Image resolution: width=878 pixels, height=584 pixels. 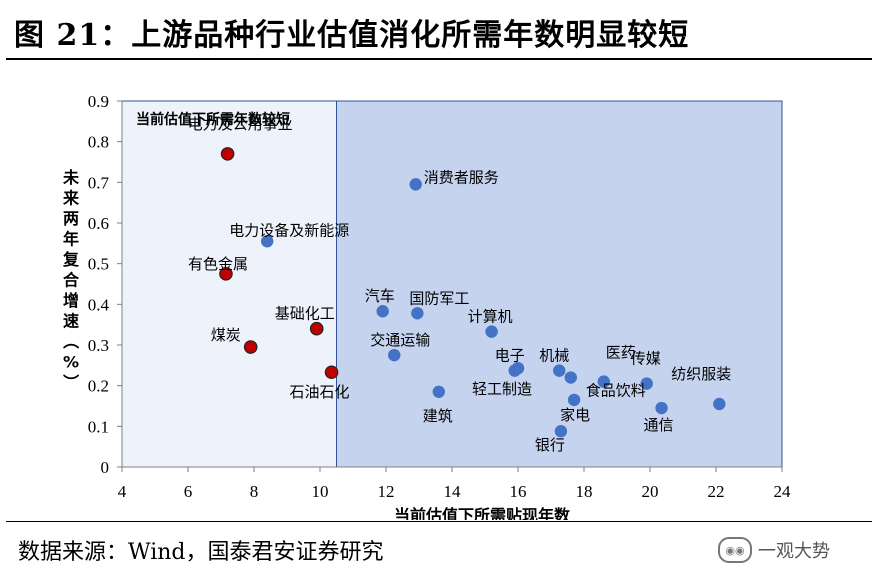 I want to click on point-label: 计算机, so click(x=490, y=317).